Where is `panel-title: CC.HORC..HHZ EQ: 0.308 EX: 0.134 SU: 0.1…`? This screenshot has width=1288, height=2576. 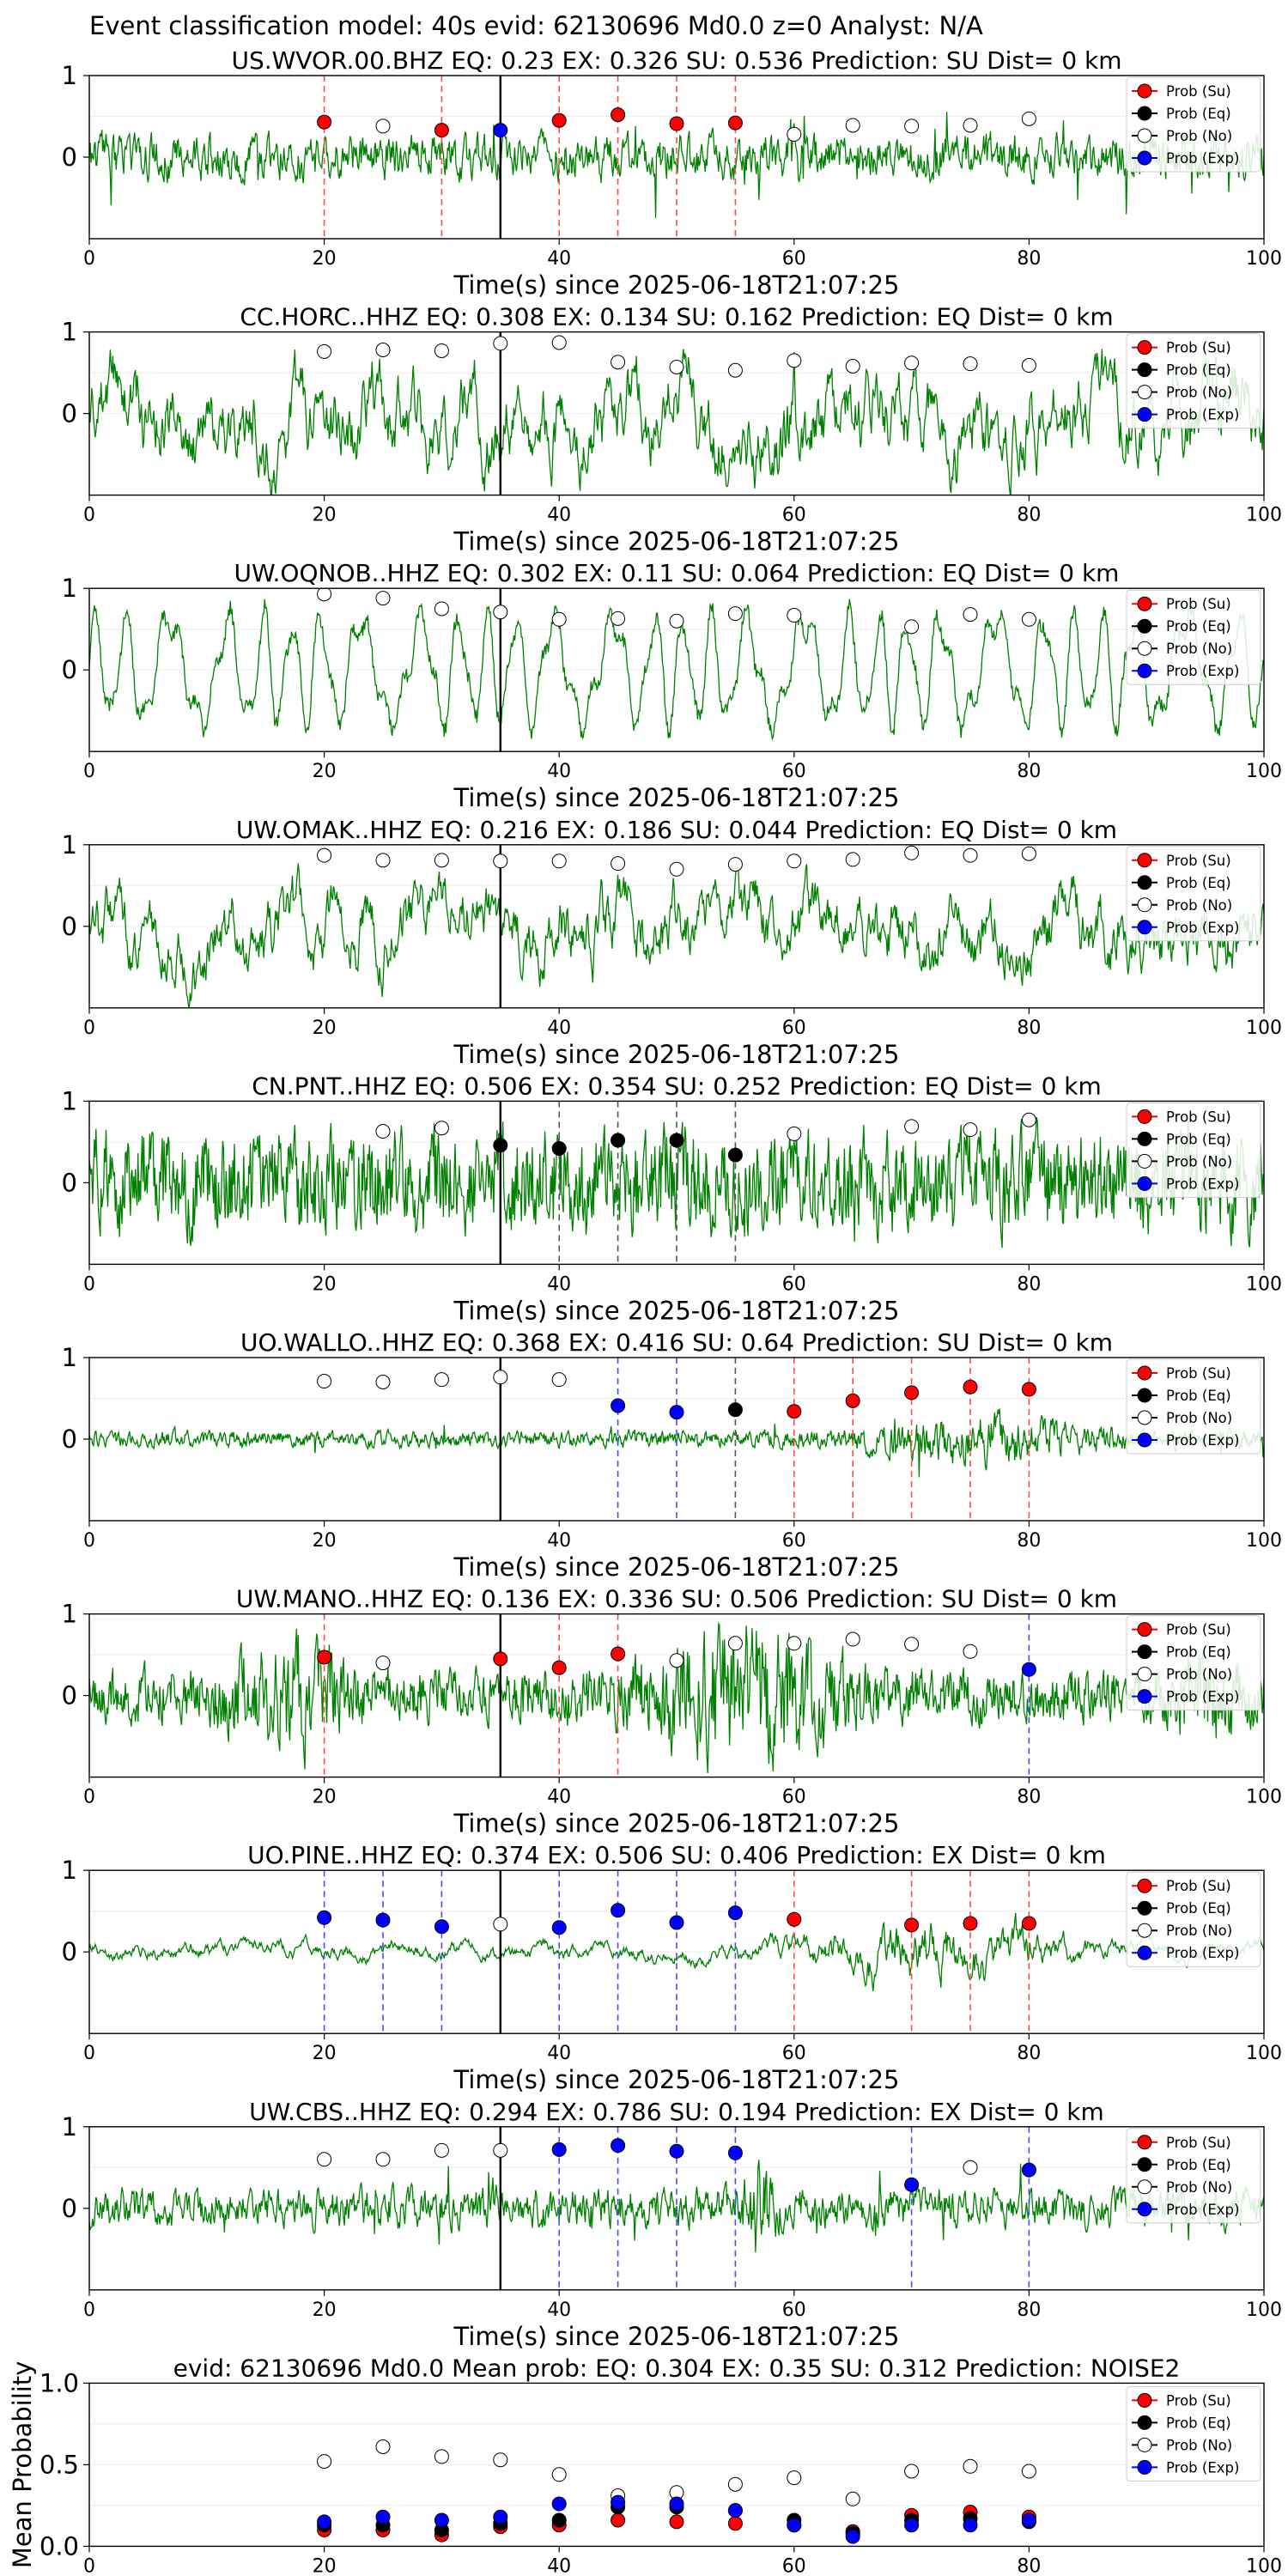 panel-title: CC.HORC..HHZ EQ: 0.308 EX: 0.134 SU: 0.1… is located at coordinates (676, 317).